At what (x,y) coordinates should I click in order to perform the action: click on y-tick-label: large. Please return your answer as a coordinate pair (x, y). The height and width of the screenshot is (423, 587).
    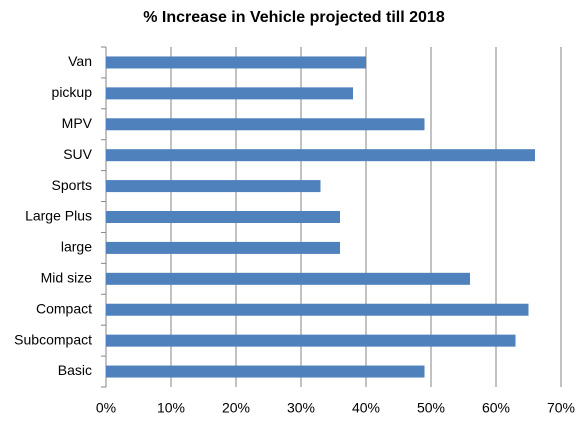
    Looking at the image, I should click on (76, 247).